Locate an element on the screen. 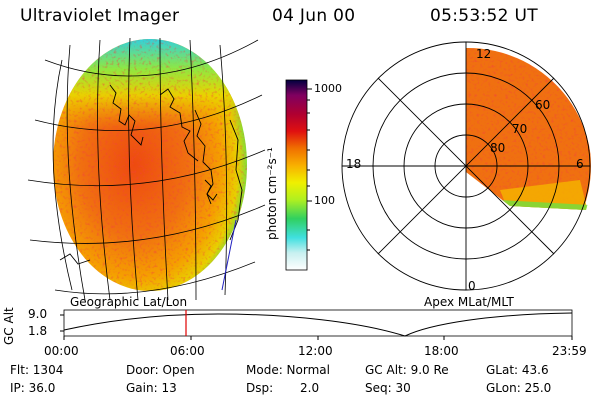 This screenshot has height=400, width=600. blue-track-line is located at coordinates (229, 255).